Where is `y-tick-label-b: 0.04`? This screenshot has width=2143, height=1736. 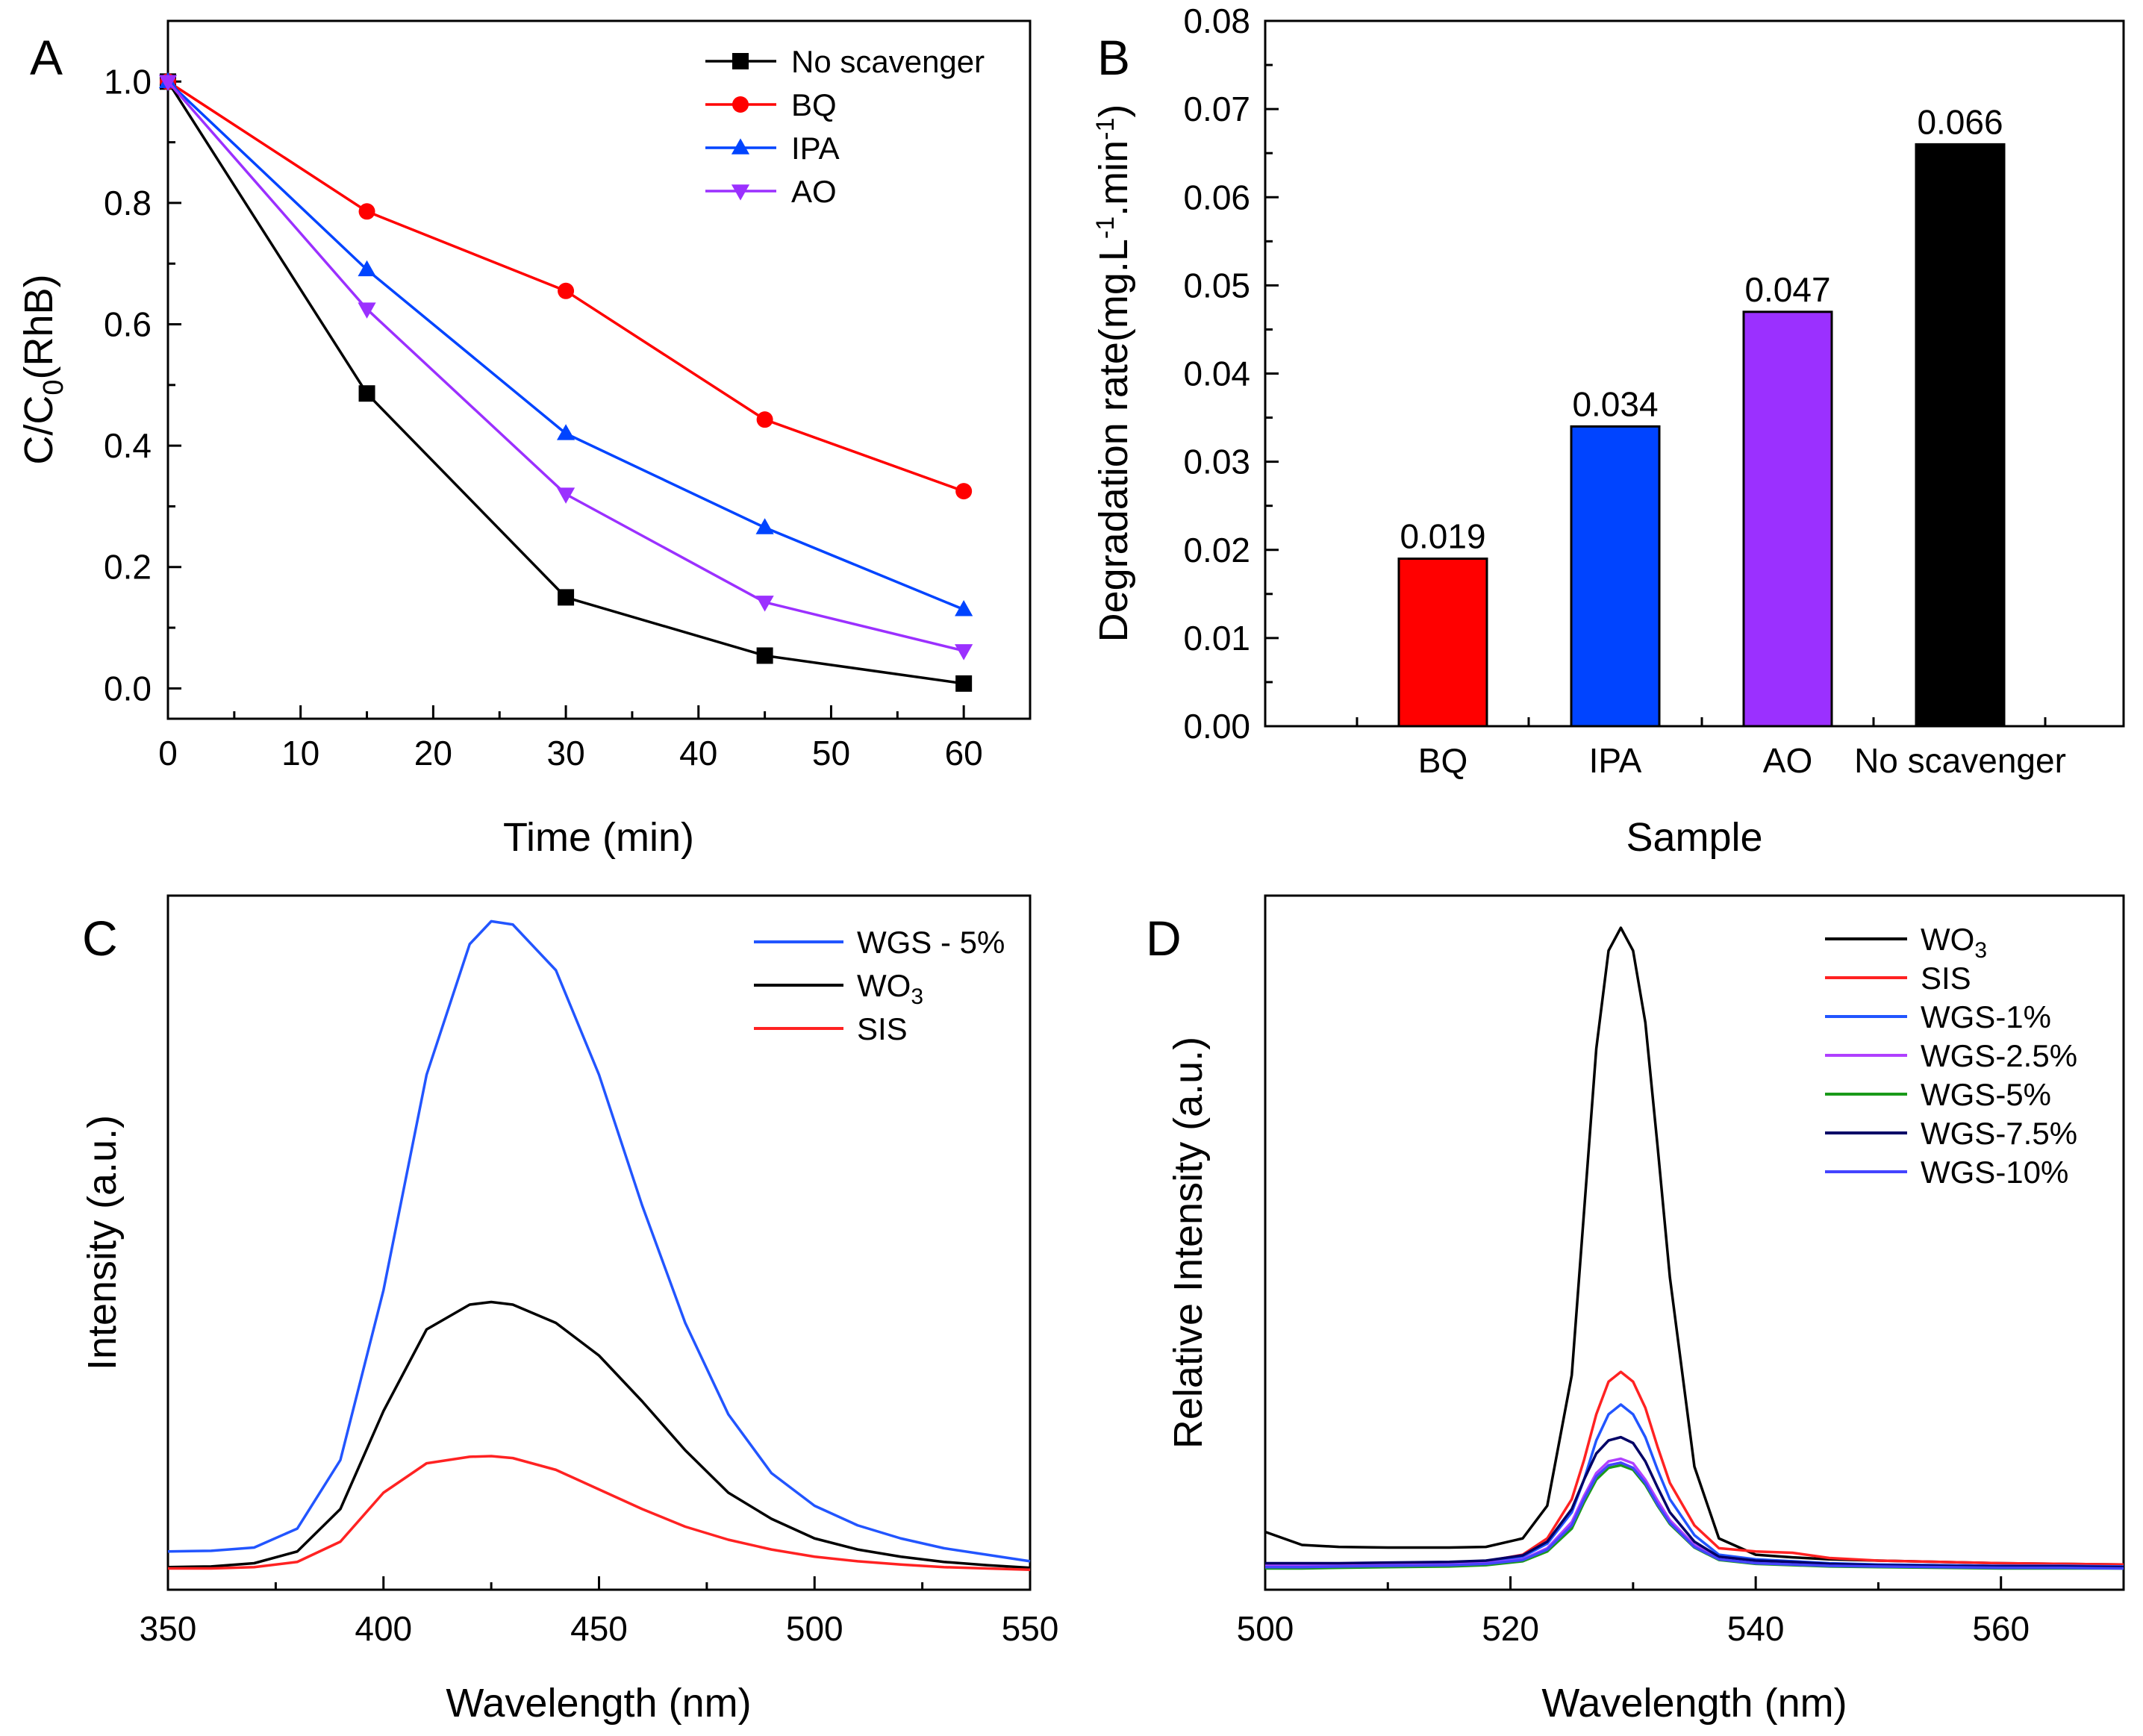
y-tick-label-b: 0.04 is located at coordinates (1216, 374).